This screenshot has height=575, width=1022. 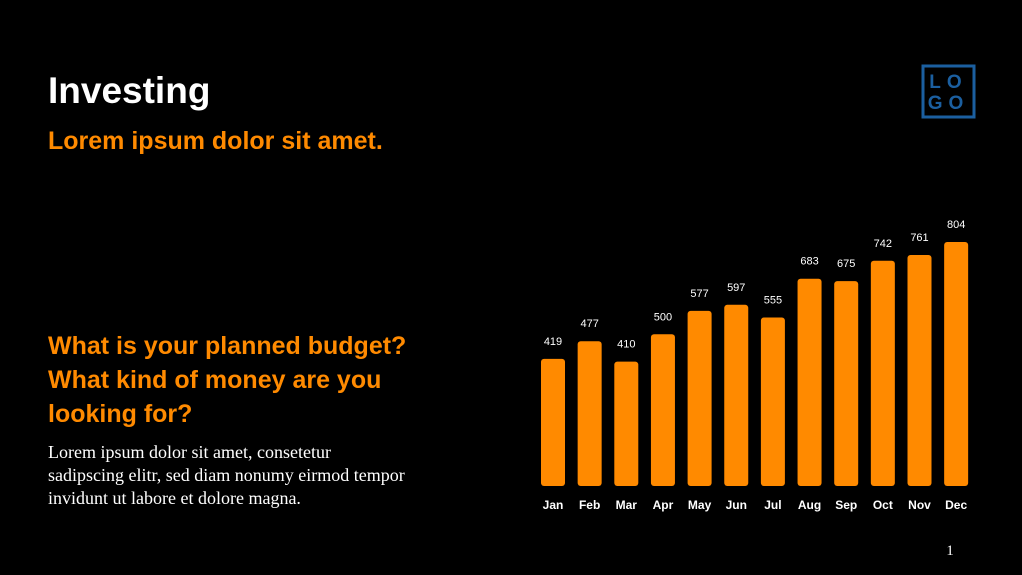 What do you see at coordinates (773, 301) in the screenshot?
I see `value-label: 555` at bounding box center [773, 301].